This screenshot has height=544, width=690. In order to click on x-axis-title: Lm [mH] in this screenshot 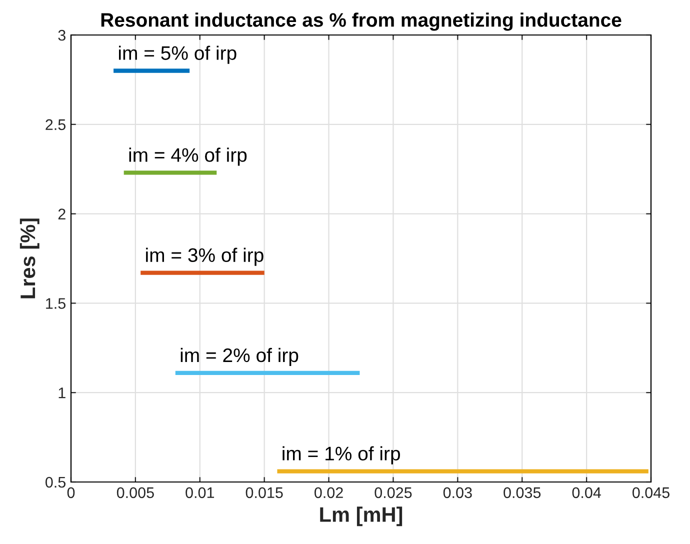, I will do `click(361, 516)`.